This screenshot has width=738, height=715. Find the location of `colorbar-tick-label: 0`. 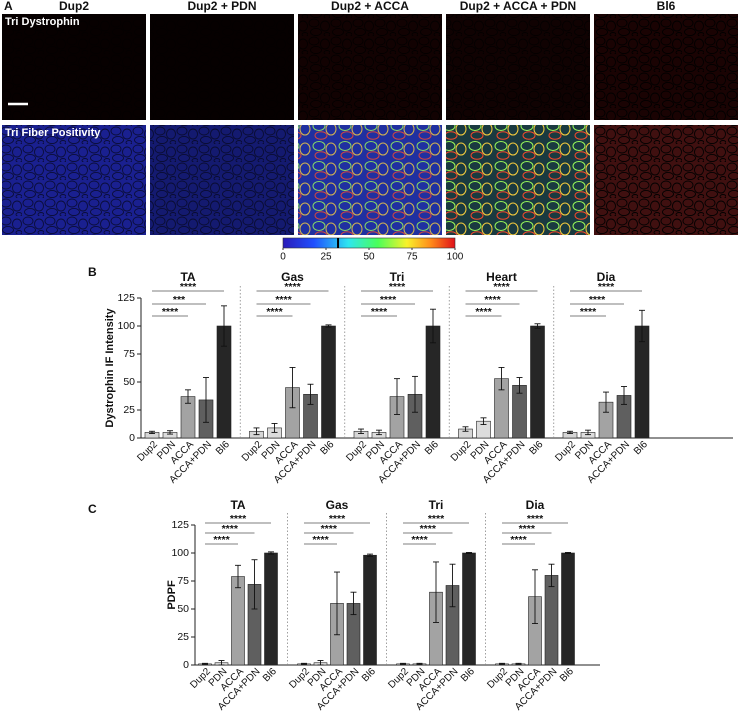

colorbar-tick-label: 0 is located at coordinates (283, 257).